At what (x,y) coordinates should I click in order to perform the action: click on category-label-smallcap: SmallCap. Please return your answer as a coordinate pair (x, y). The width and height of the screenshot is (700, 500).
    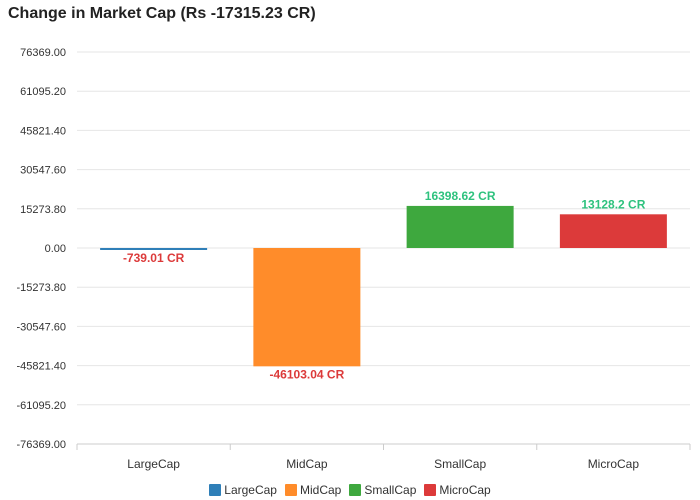
    Looking at the image, I should click on (460, 464).